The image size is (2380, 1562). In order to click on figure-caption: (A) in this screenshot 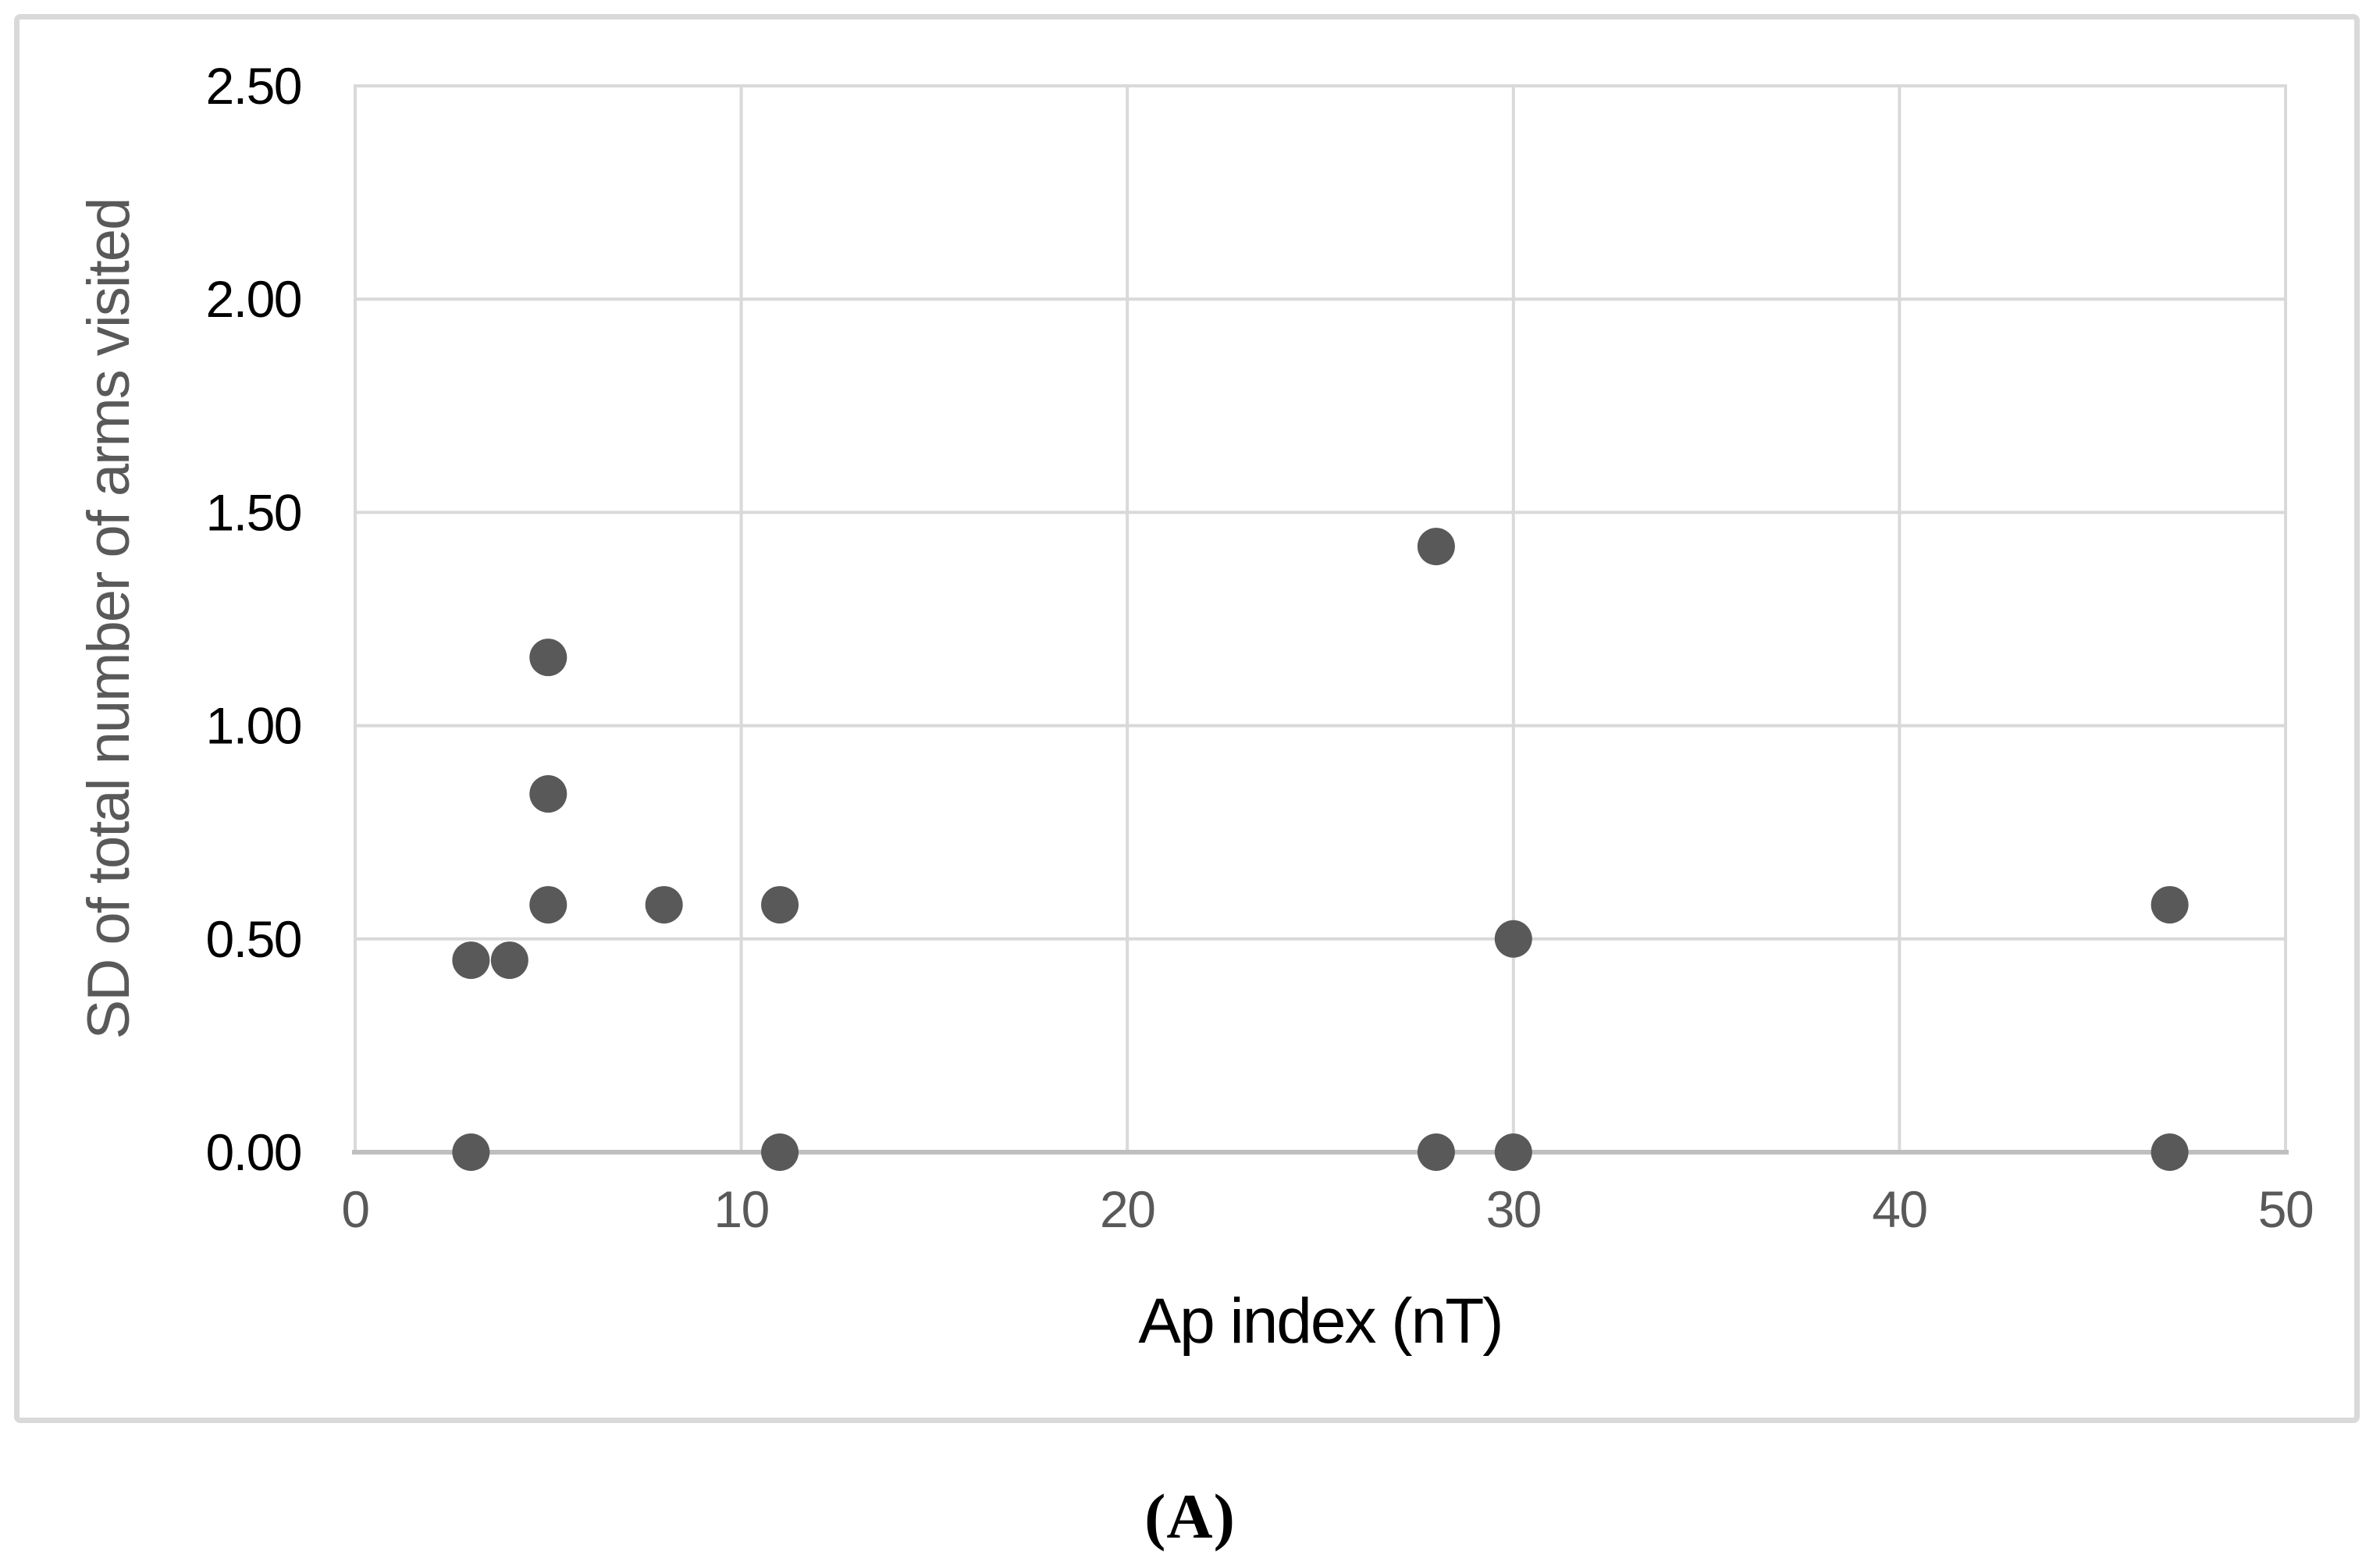, I will do `click(1190, 1516)`.